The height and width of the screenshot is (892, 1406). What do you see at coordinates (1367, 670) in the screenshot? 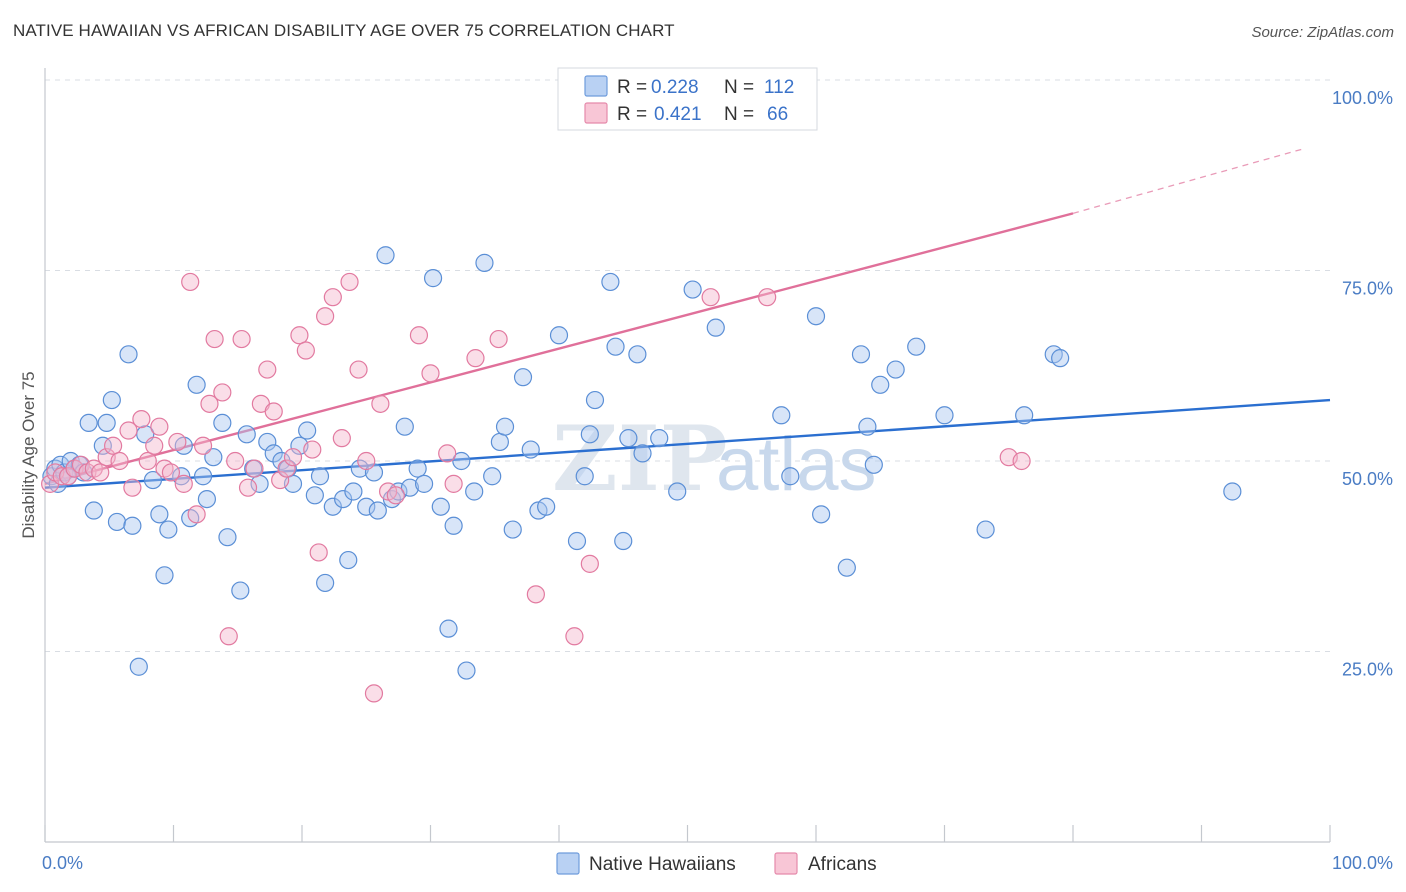
I see `y-tick-label-25: 25.0%` at bounding box center [1367, 670].